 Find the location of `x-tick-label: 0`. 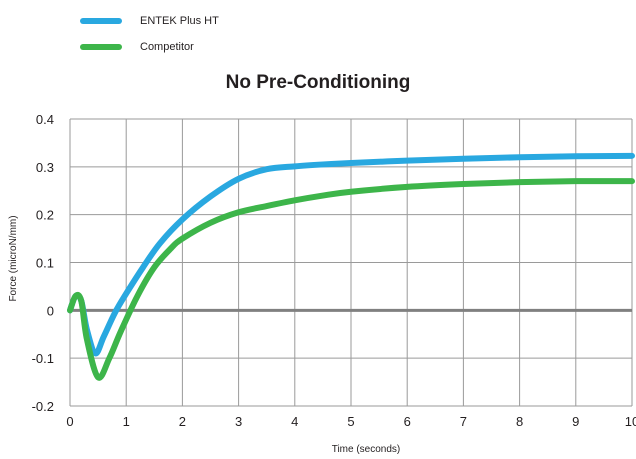

x-tick-label: 0 is located at coordinates (69, 421).